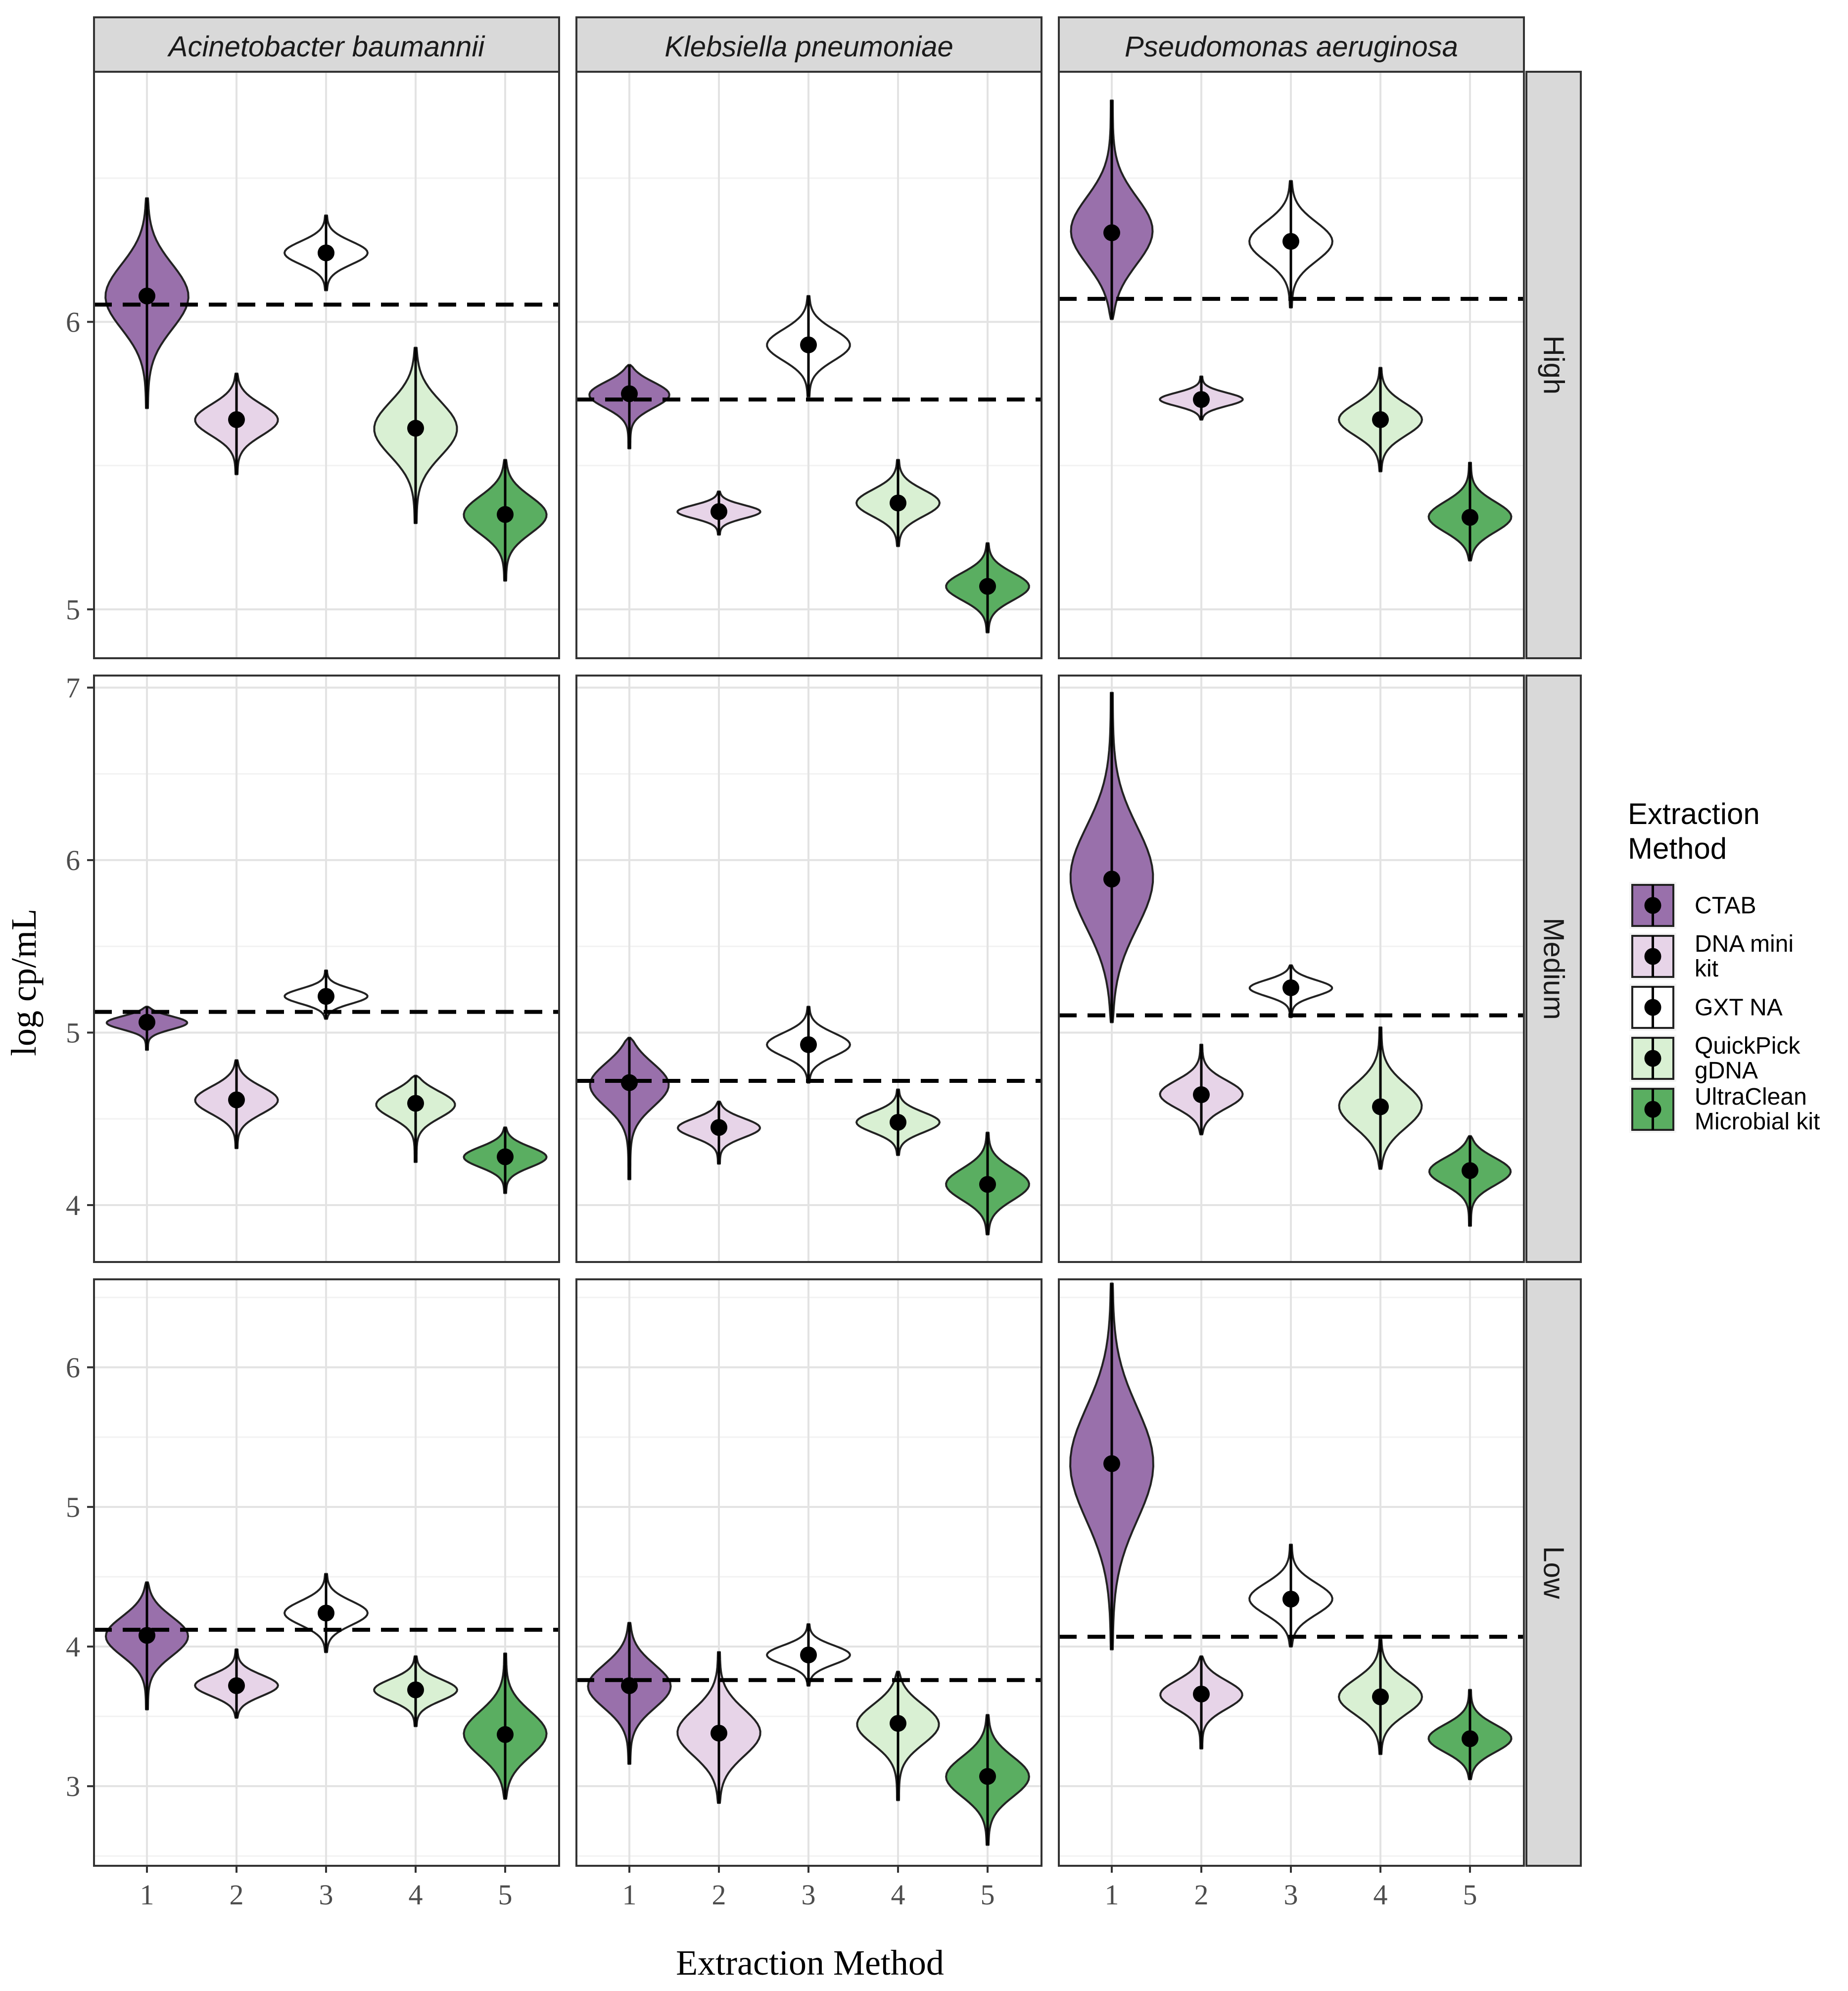  I want to click on facet-row-label: Medium, so click(1554, 969).